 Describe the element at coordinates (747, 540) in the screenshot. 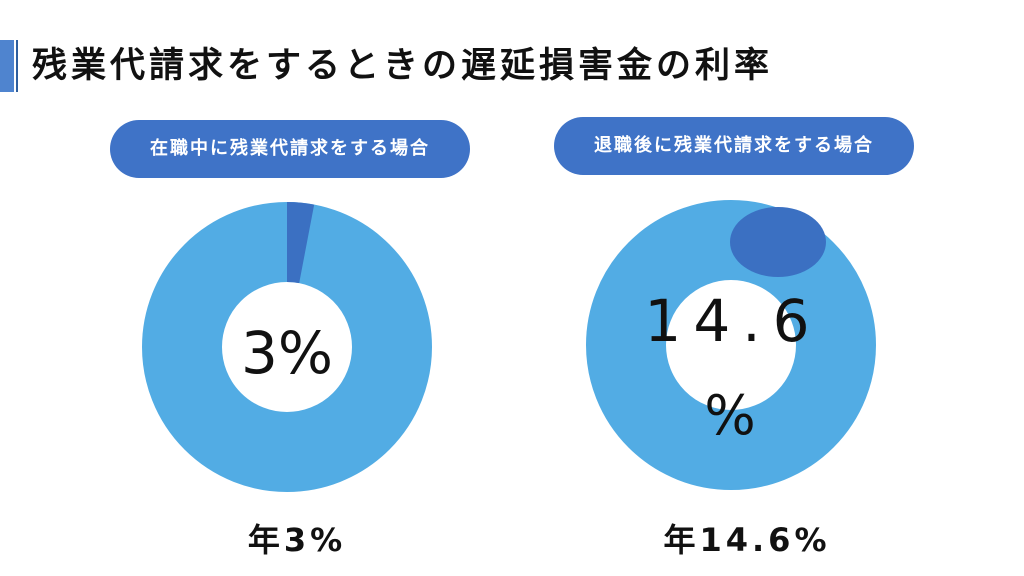

I see `right-bottom-label: 年14.6%` at that location.